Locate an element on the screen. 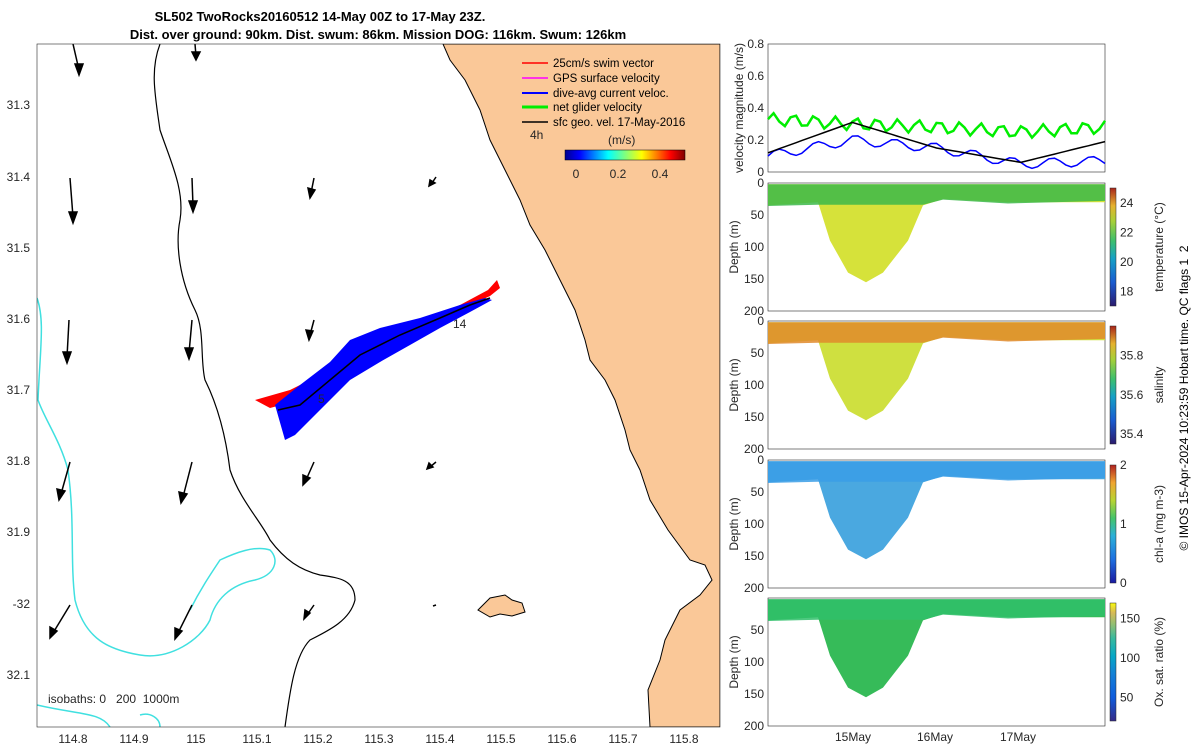 This screenshot has width=1200, height=750. time-tick-16may: 16May is located at coordinates (935, 737).